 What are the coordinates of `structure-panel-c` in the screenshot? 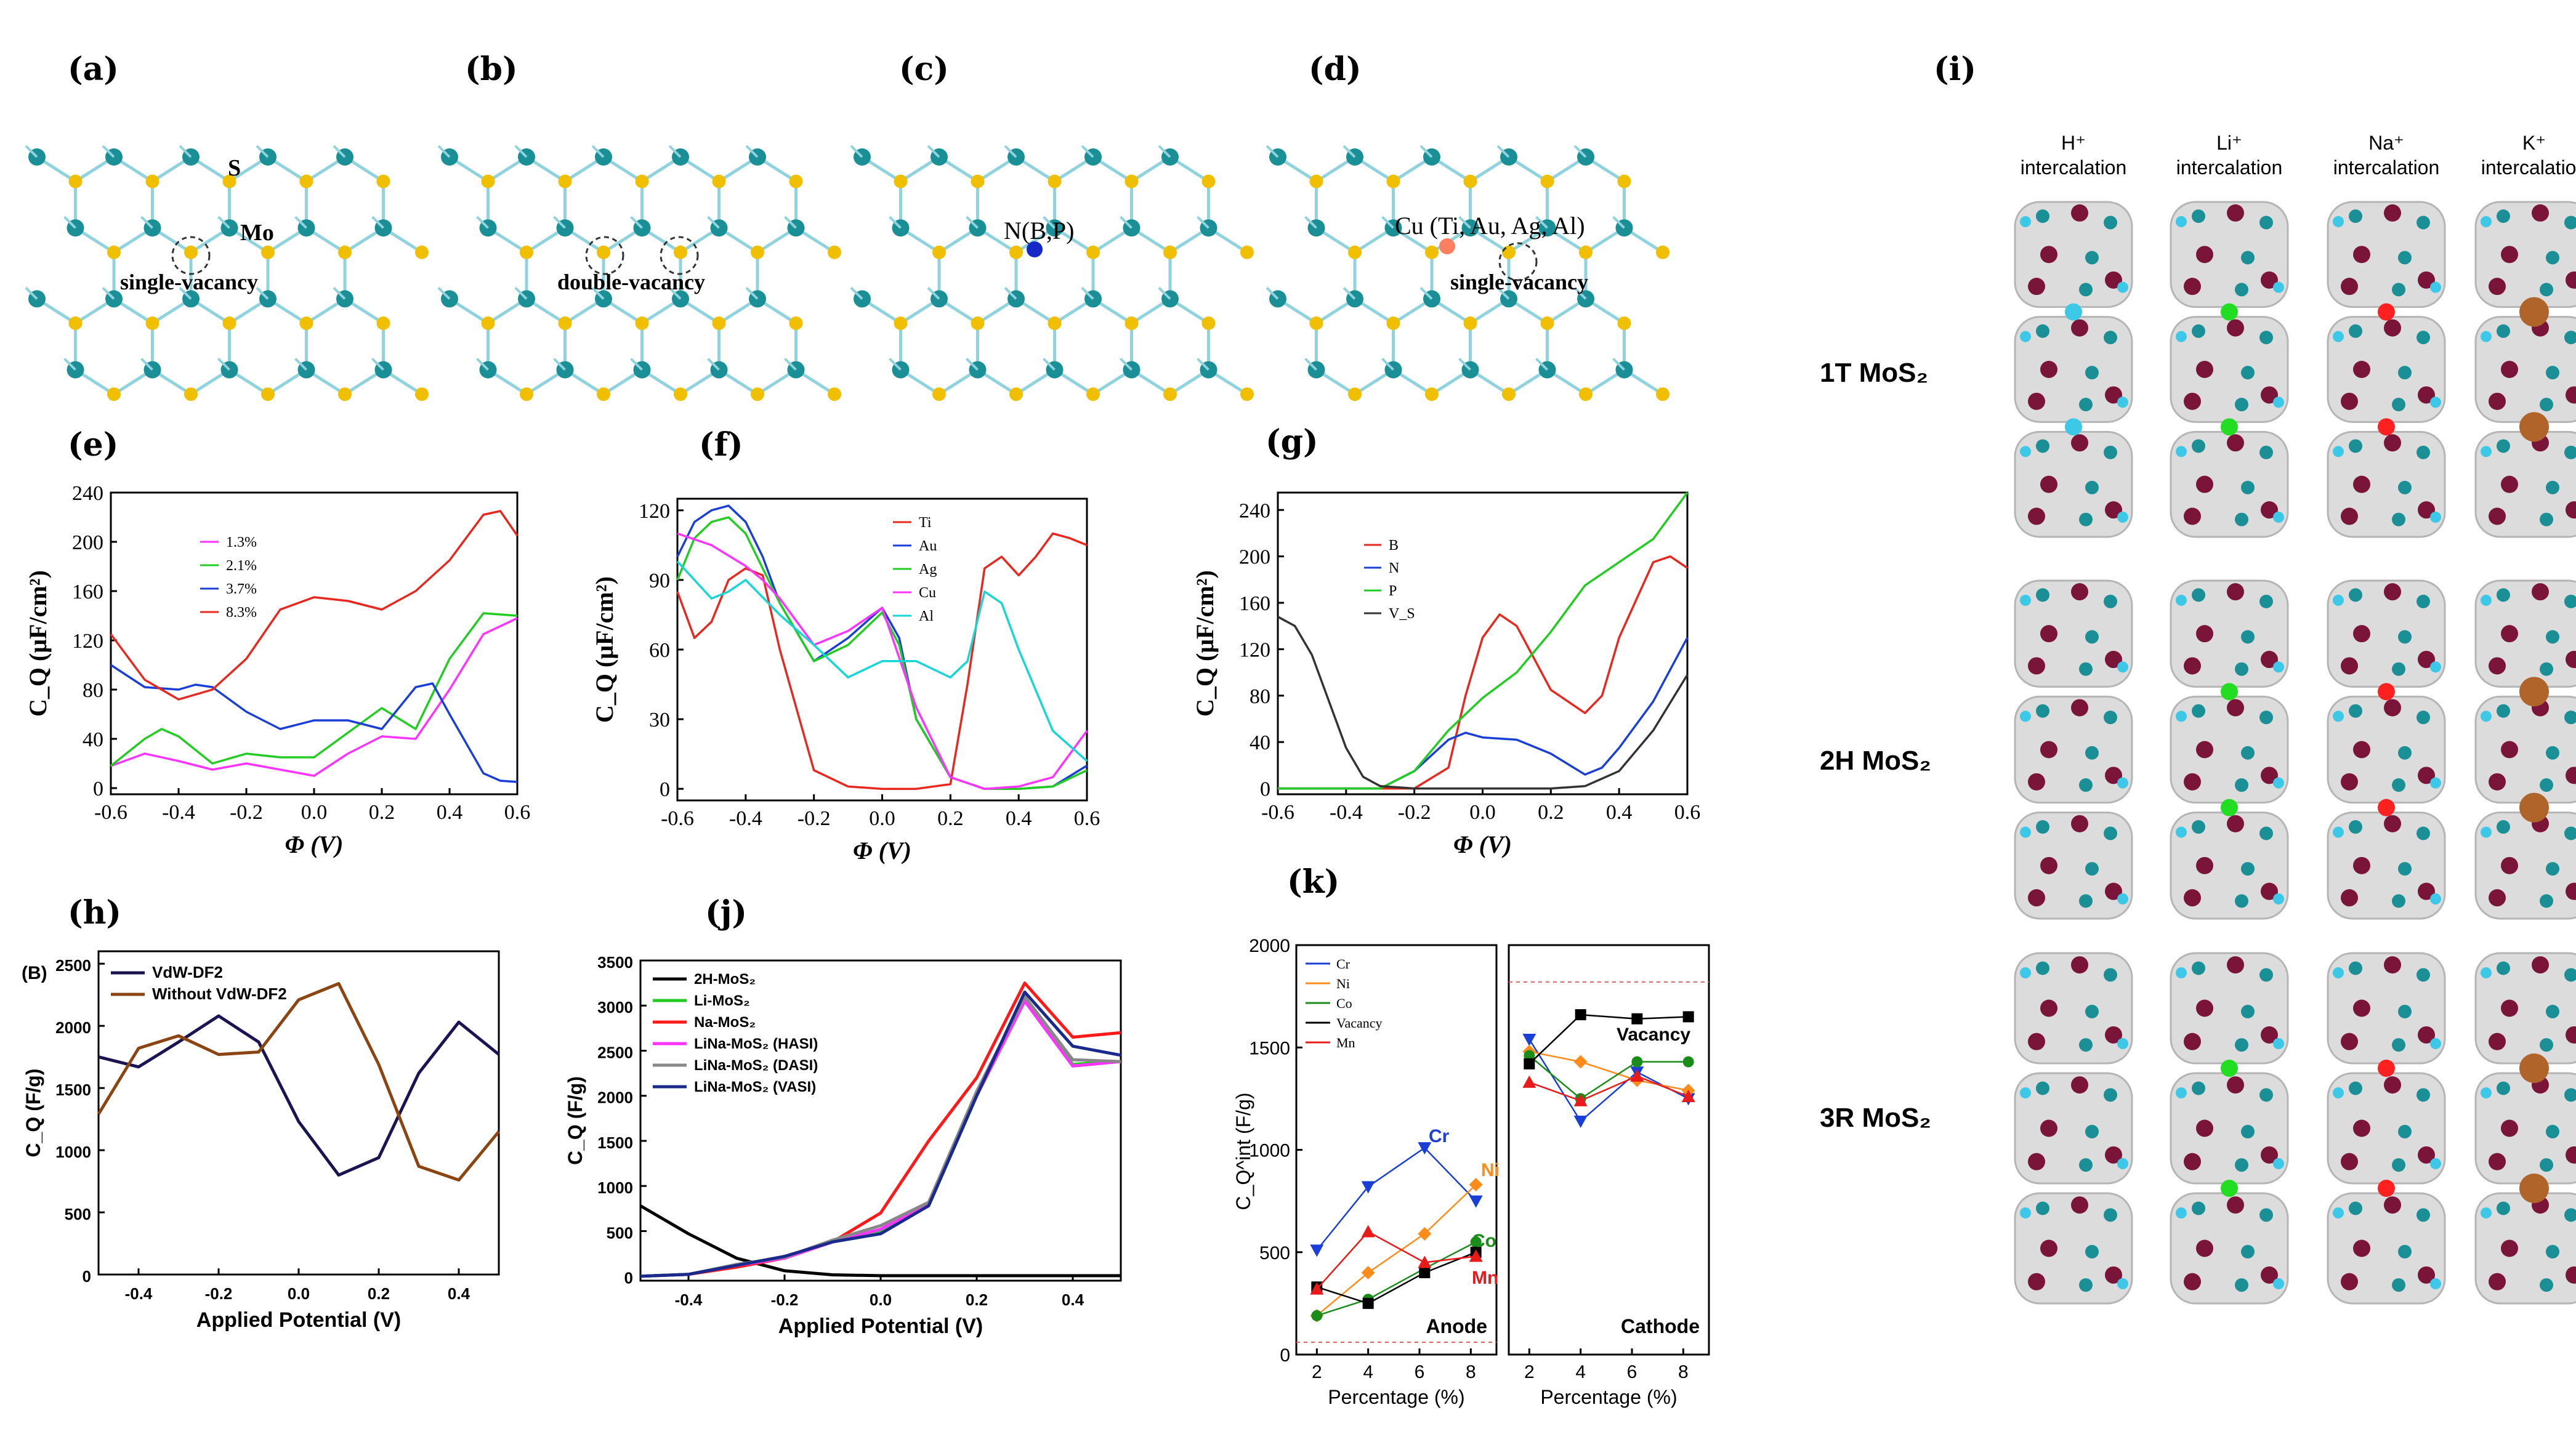 It's located at (1052, 273).